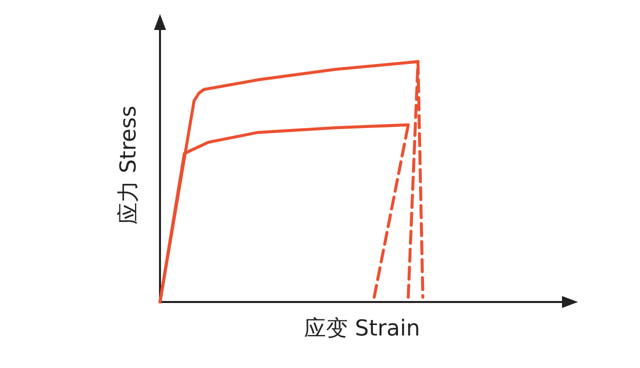 The width and height of the screenshot is (640, 368). Describe the element at coordinates (129, 165) in the screenshot. I see `y-axis-title: 应力 Stress` at that location.